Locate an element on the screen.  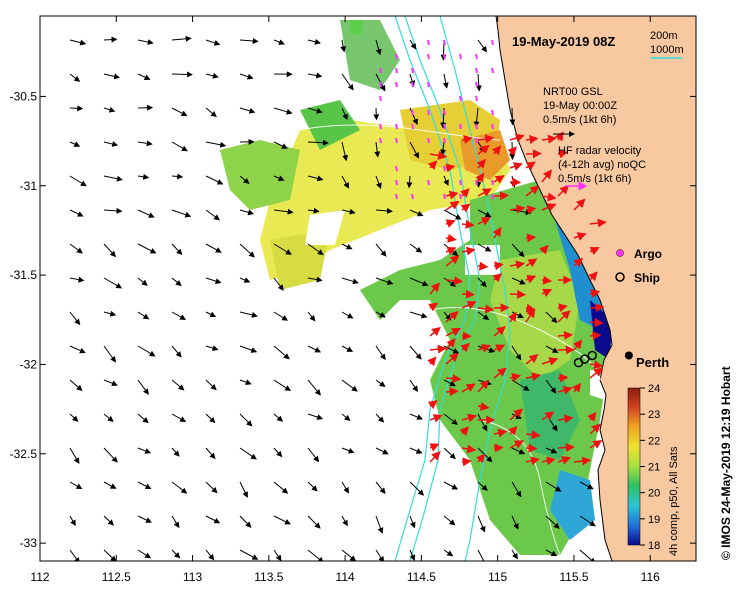
y-tick-label: -31.5 is located at coordinates (24, 275).